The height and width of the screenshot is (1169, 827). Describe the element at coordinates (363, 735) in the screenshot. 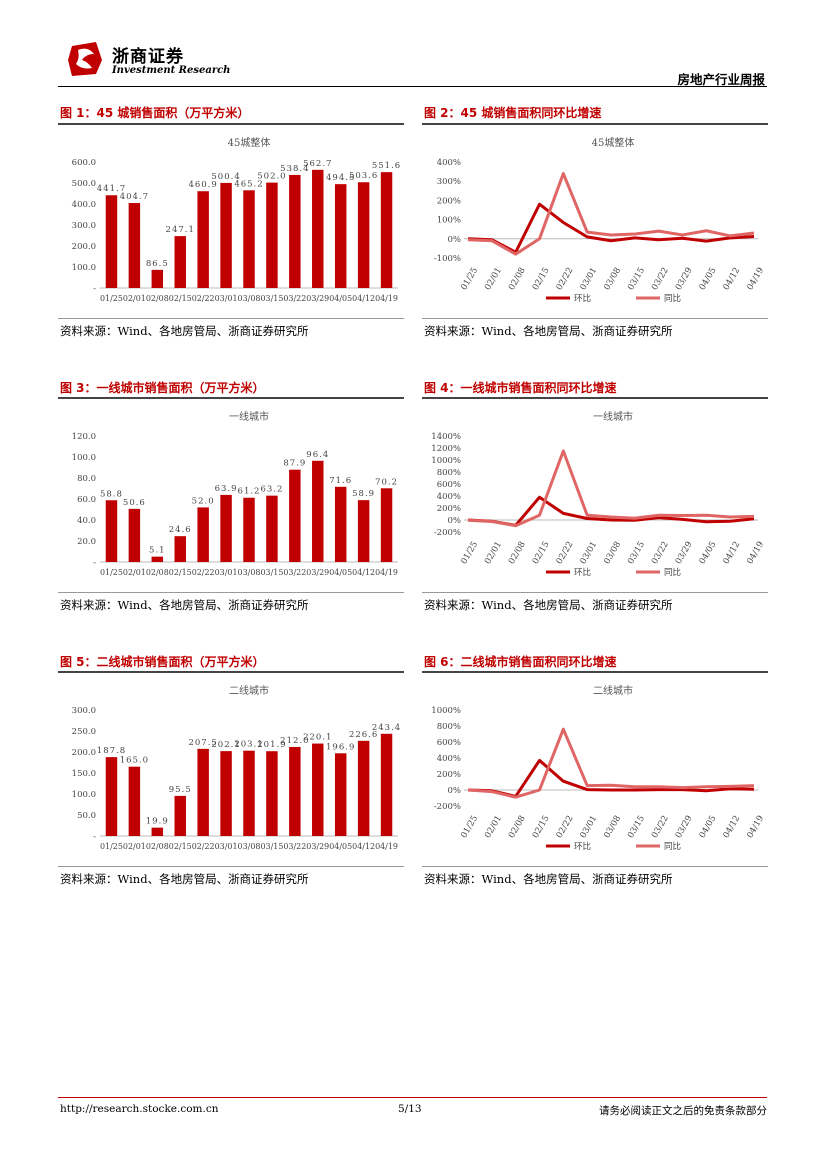

I see `bar-value-label: 226.6` at that location.